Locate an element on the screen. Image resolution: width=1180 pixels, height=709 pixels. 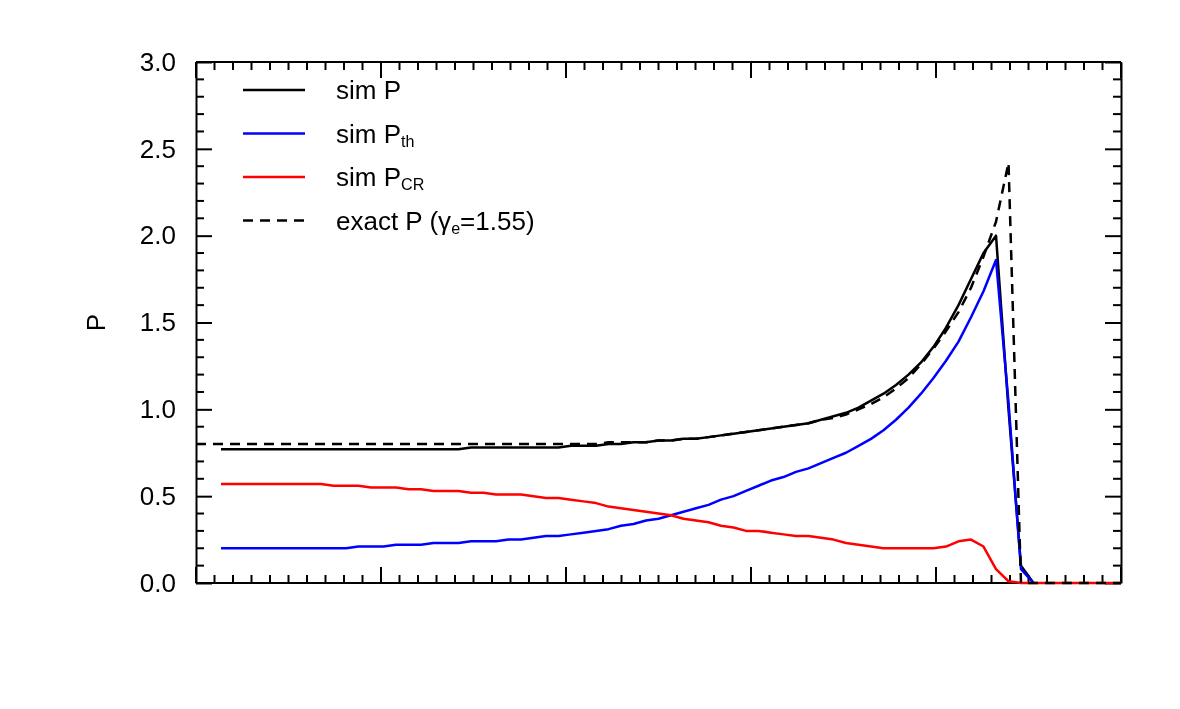
legend-label: sim P$_{th}$ is located at coordinates (375, 134).